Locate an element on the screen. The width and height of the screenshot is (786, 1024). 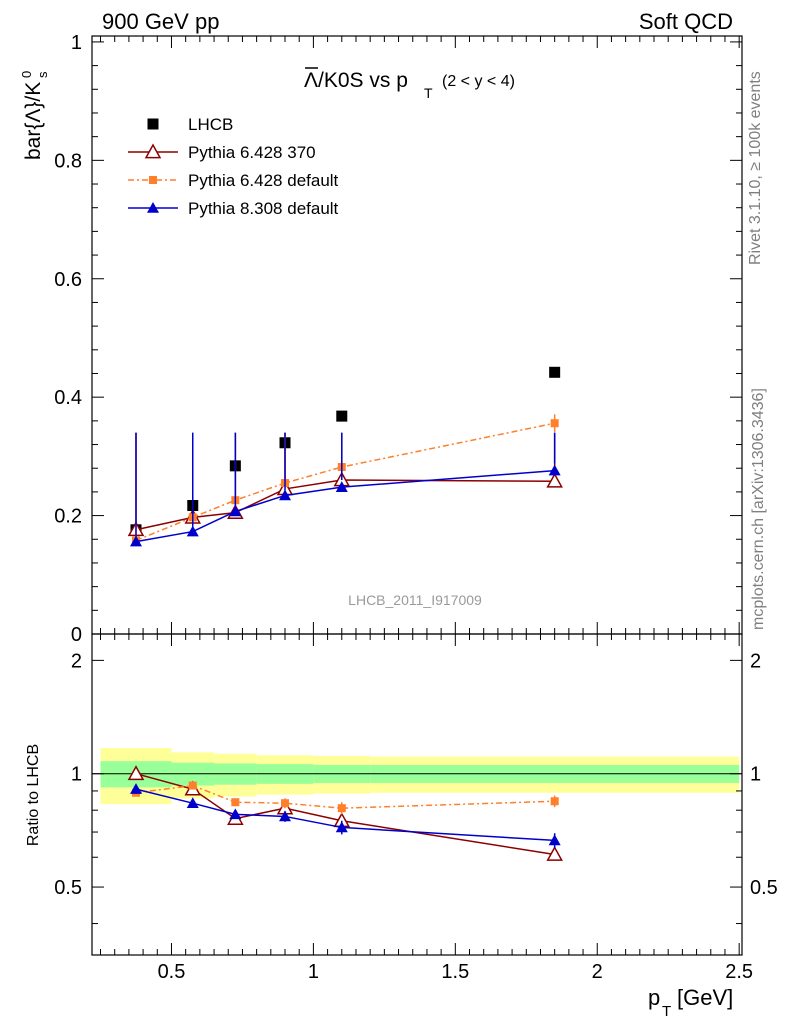
x-axis-unit: [GeV] is located at coordinates (705, 997).